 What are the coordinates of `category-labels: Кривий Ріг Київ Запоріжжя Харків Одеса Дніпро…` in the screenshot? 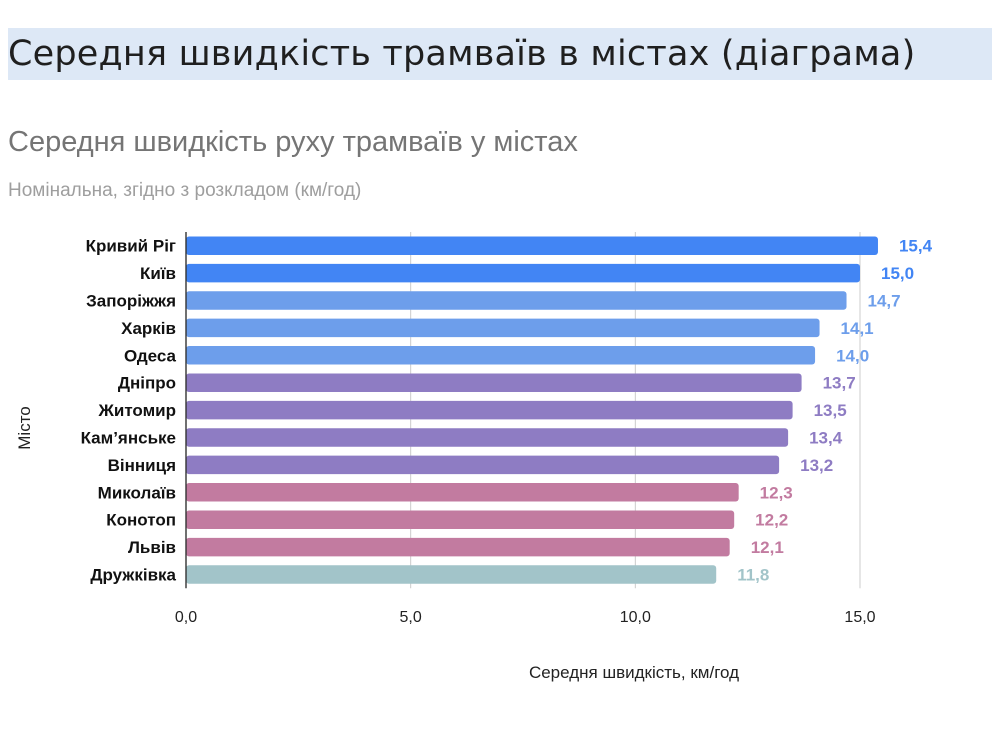 It's located at (129, 411).